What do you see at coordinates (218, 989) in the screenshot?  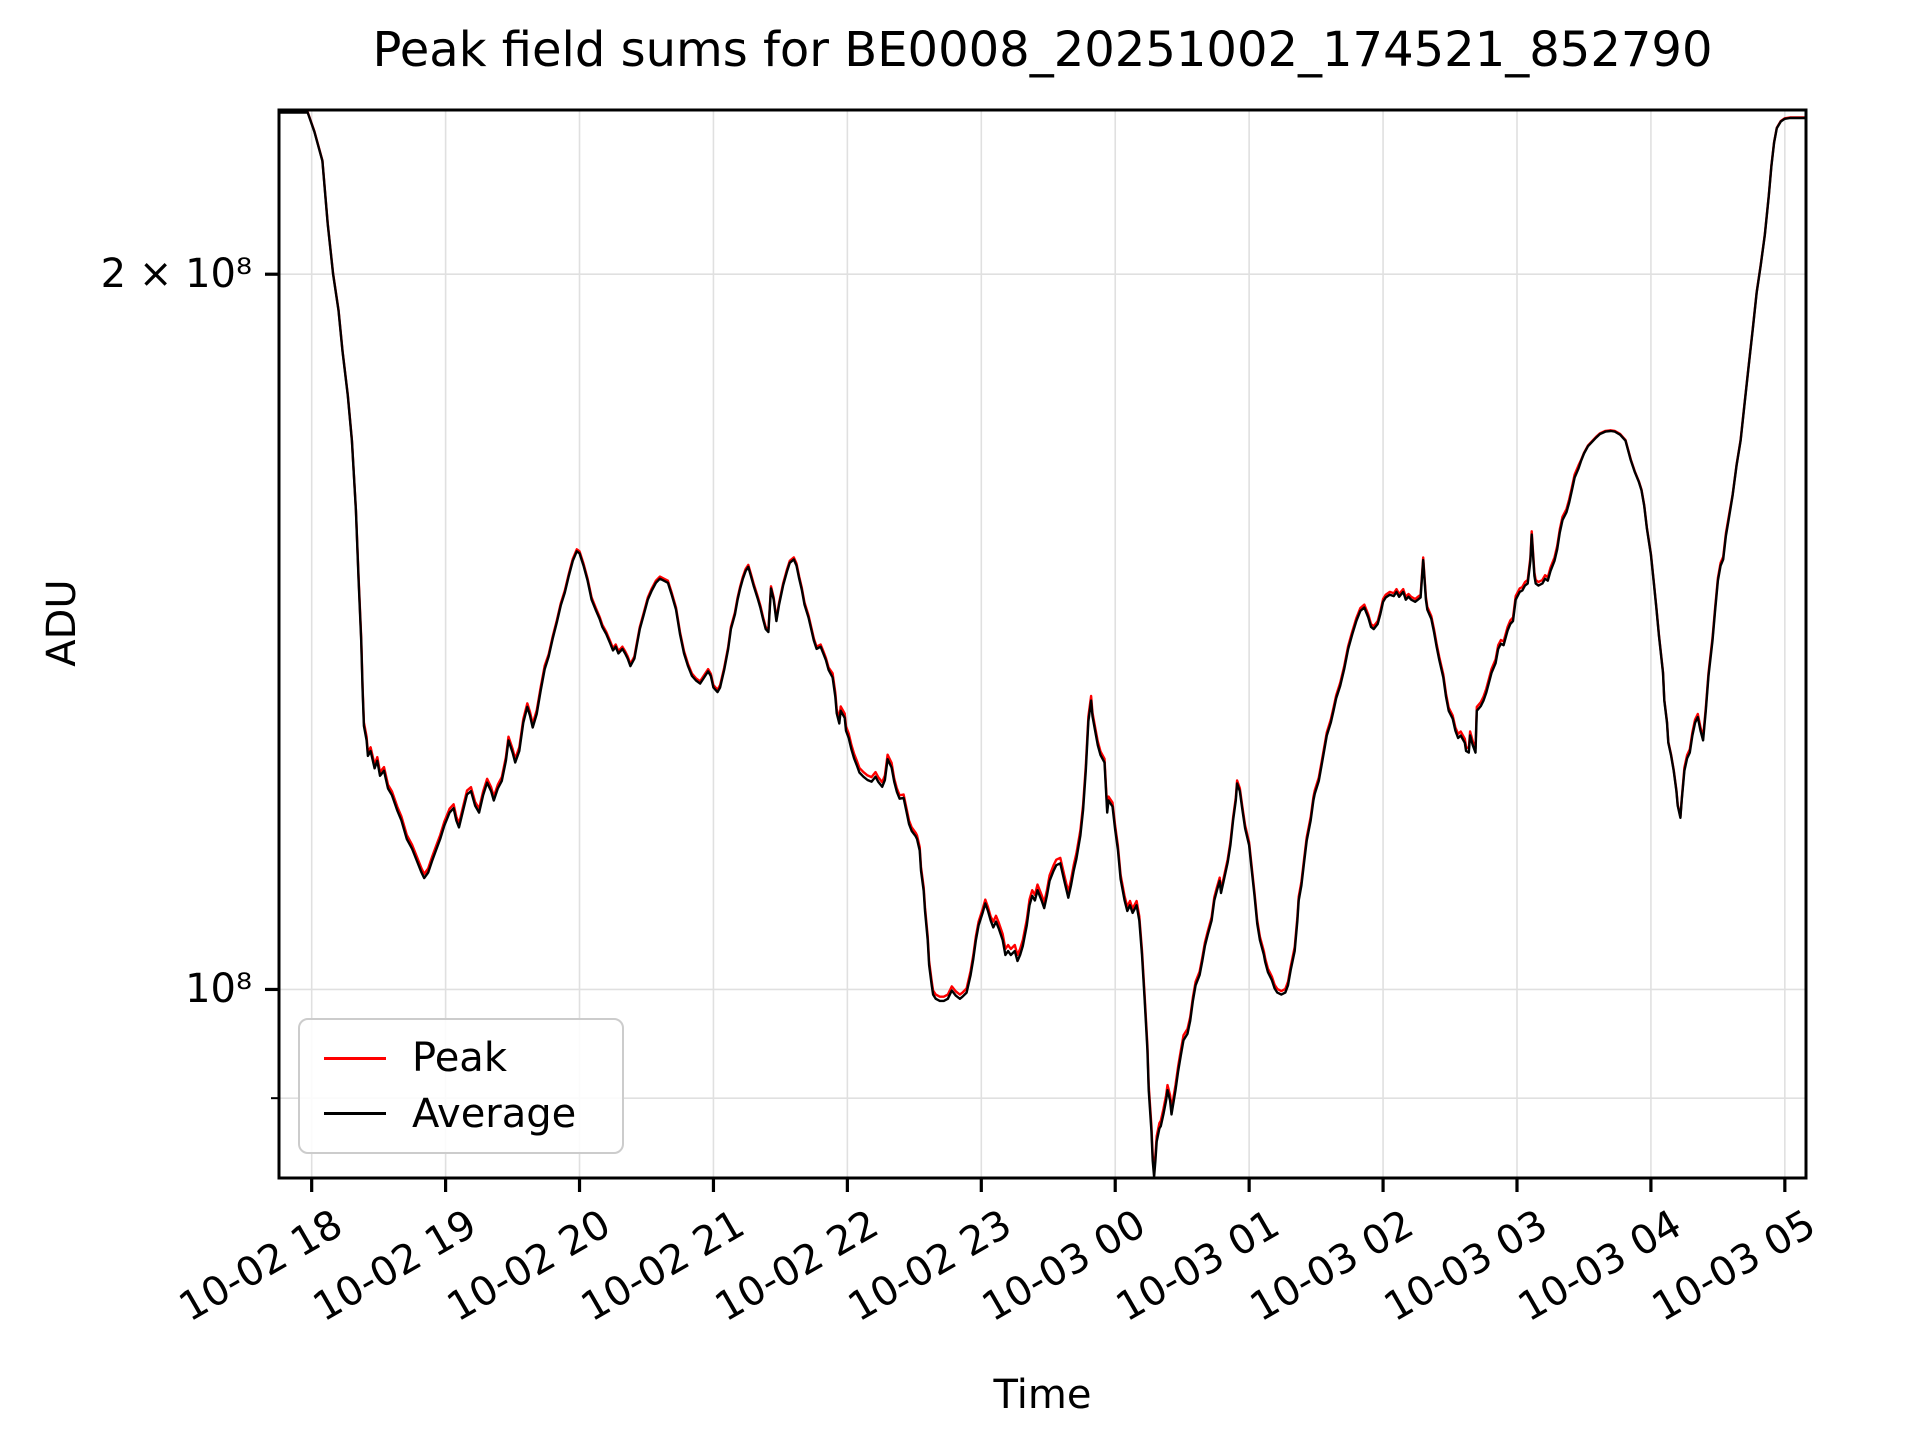 I see `y-tick-label: 10⁸` at bounding box center [218, 989].